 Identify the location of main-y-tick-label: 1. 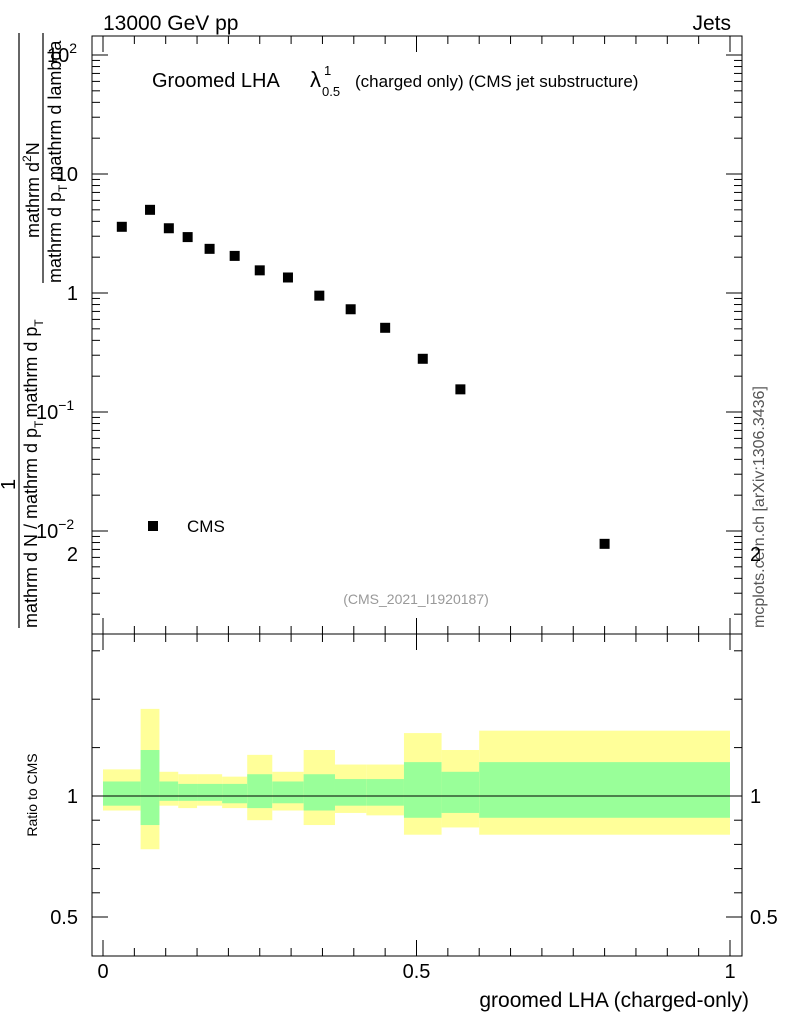
(72, 294).